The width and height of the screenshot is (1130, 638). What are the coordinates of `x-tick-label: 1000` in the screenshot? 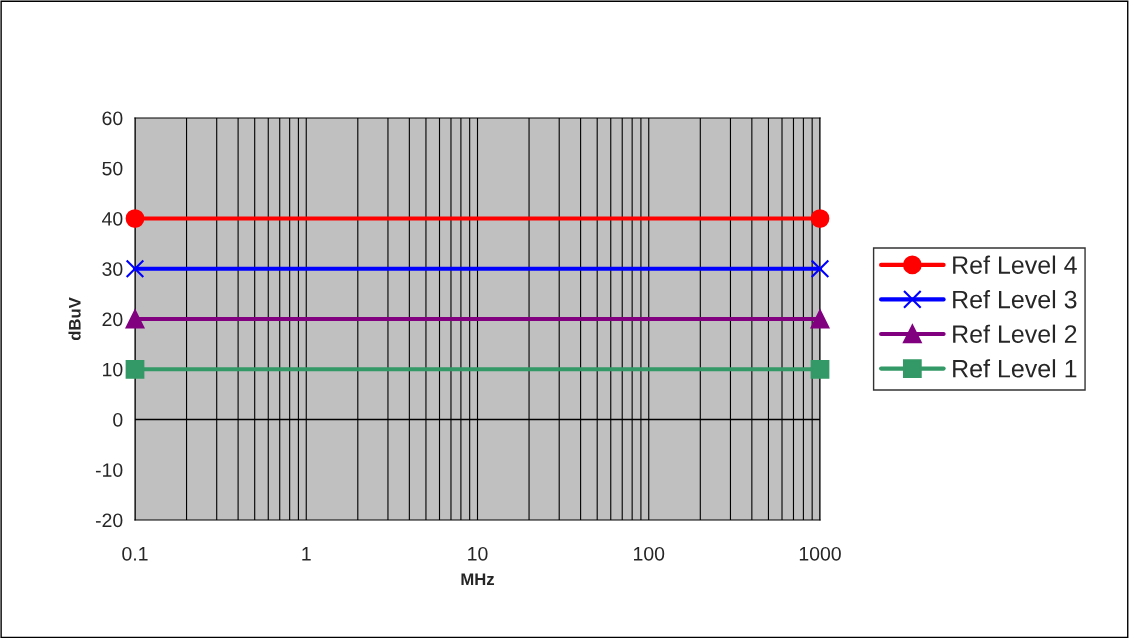 It's located at (820, 553).